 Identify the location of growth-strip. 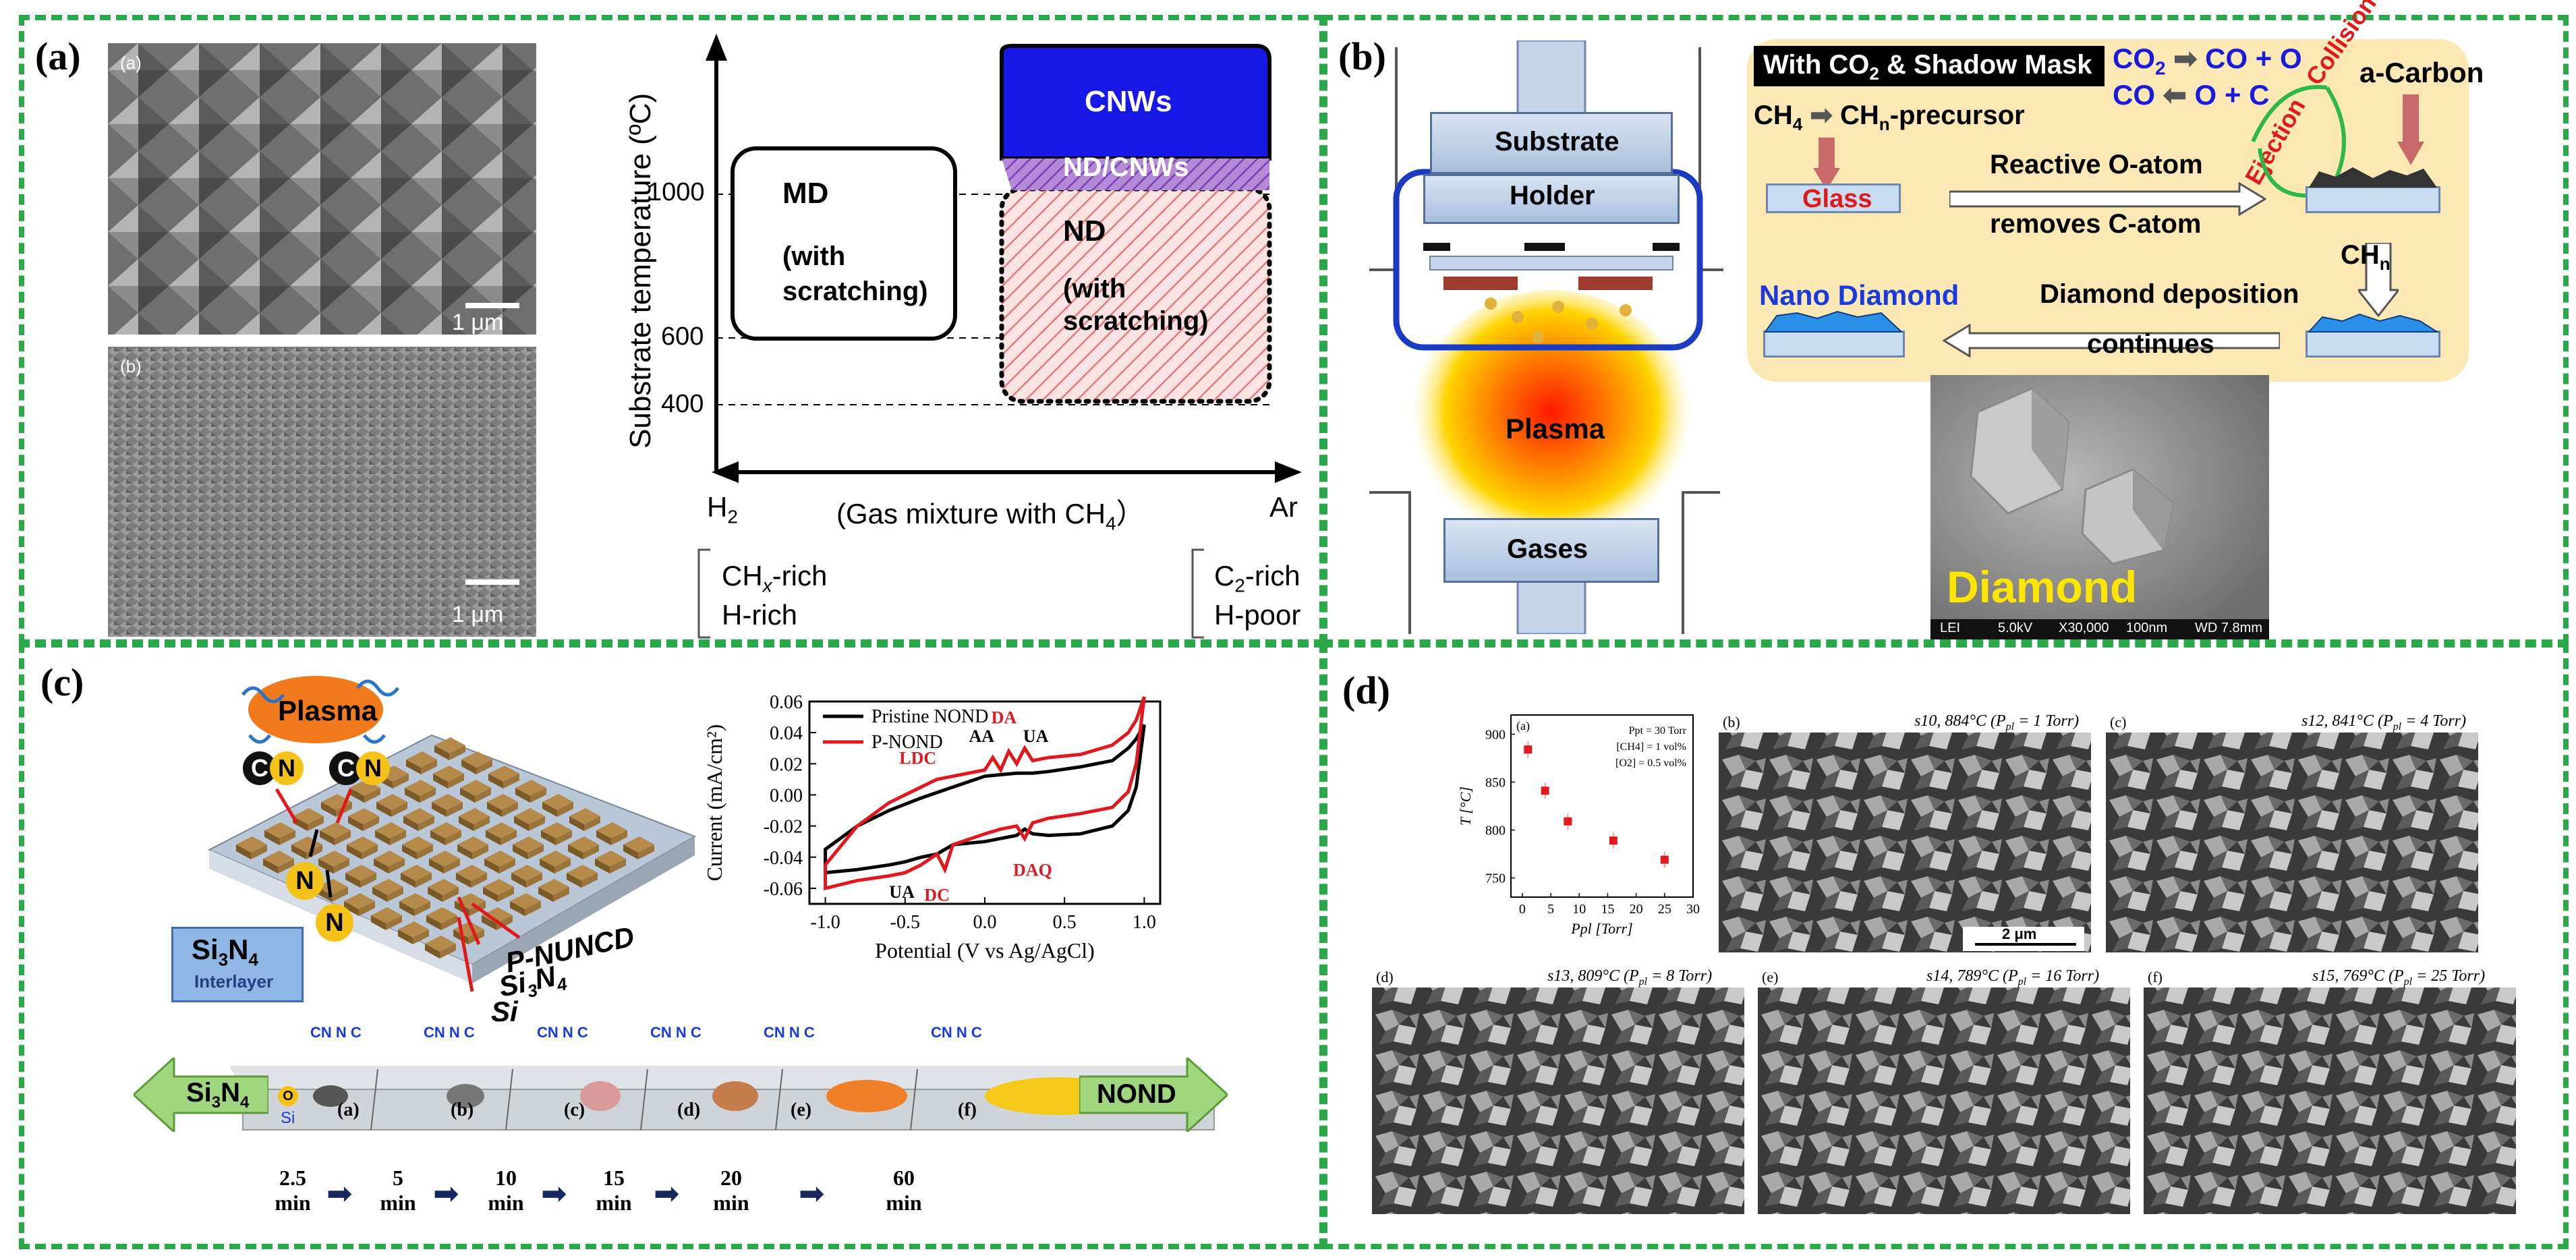
(722, 1098).